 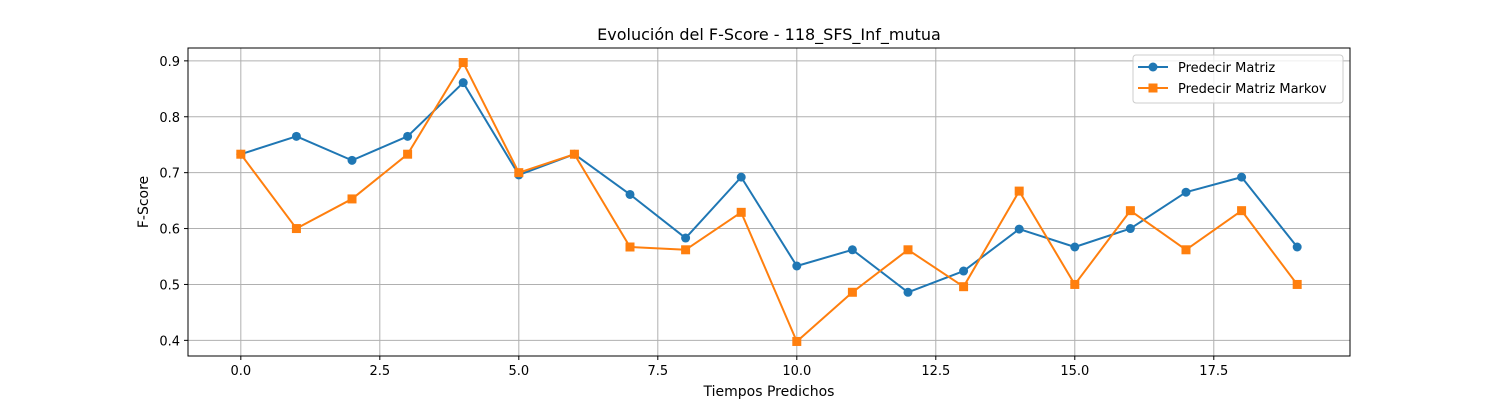 I want to click on legend-label: Predecir Matriz Markov, so click(x=1252, y=89).